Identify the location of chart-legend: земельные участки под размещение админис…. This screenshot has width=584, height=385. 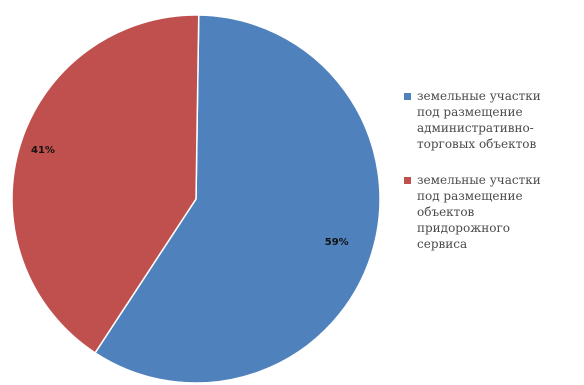
(493, 170).